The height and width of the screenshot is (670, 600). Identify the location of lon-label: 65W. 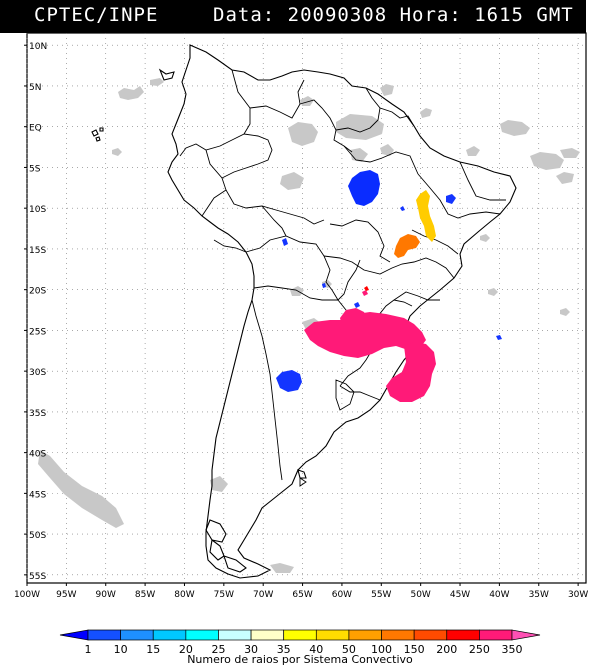
(302, 595).